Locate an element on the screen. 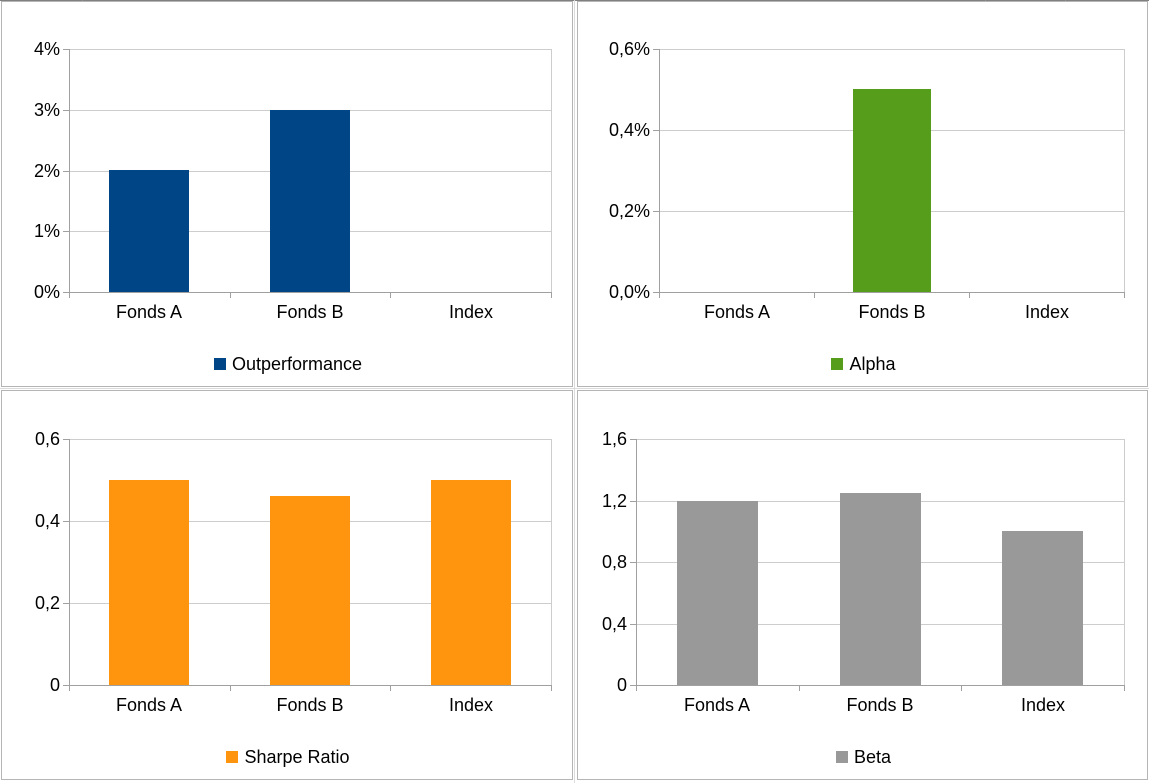 The width and height of the screenshot is (1149, 783). y-axis-tick-label: 0,2% is located at coordinates (629, 211).